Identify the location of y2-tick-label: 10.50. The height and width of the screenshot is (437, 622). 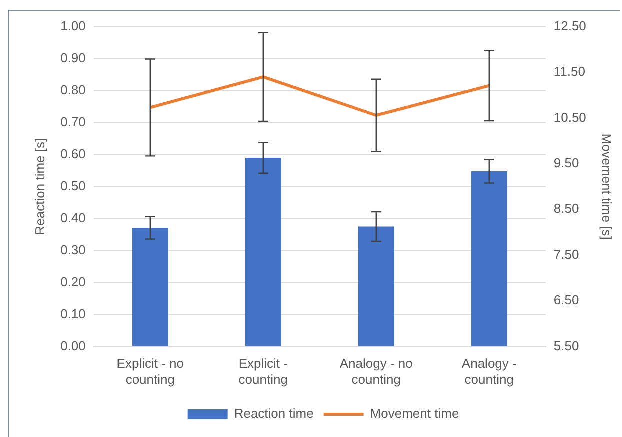
(570, 117).